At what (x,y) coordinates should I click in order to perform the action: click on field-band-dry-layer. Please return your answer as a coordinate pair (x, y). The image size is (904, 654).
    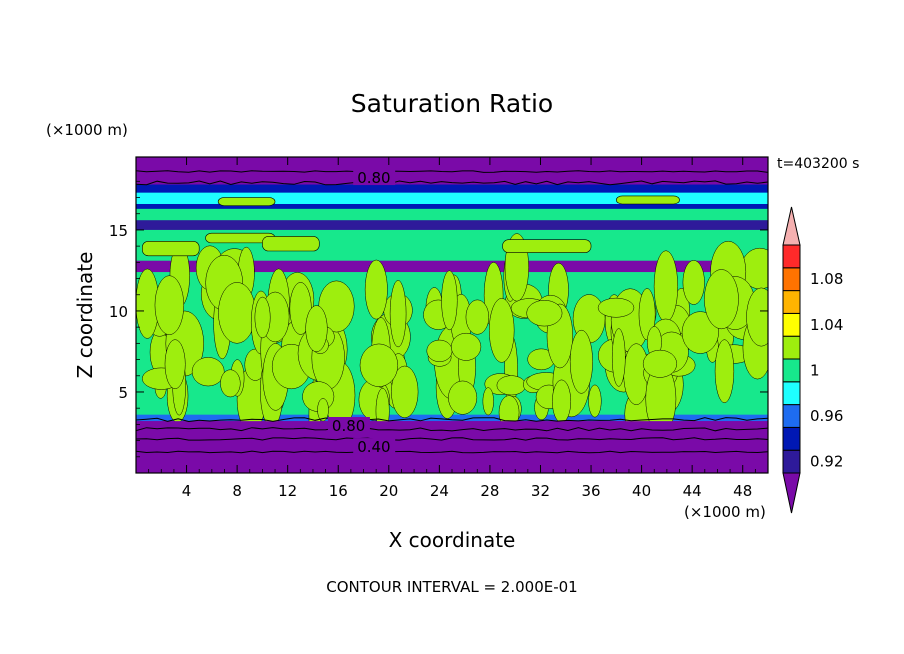
    Looking at the image, I should click on (452, 266).